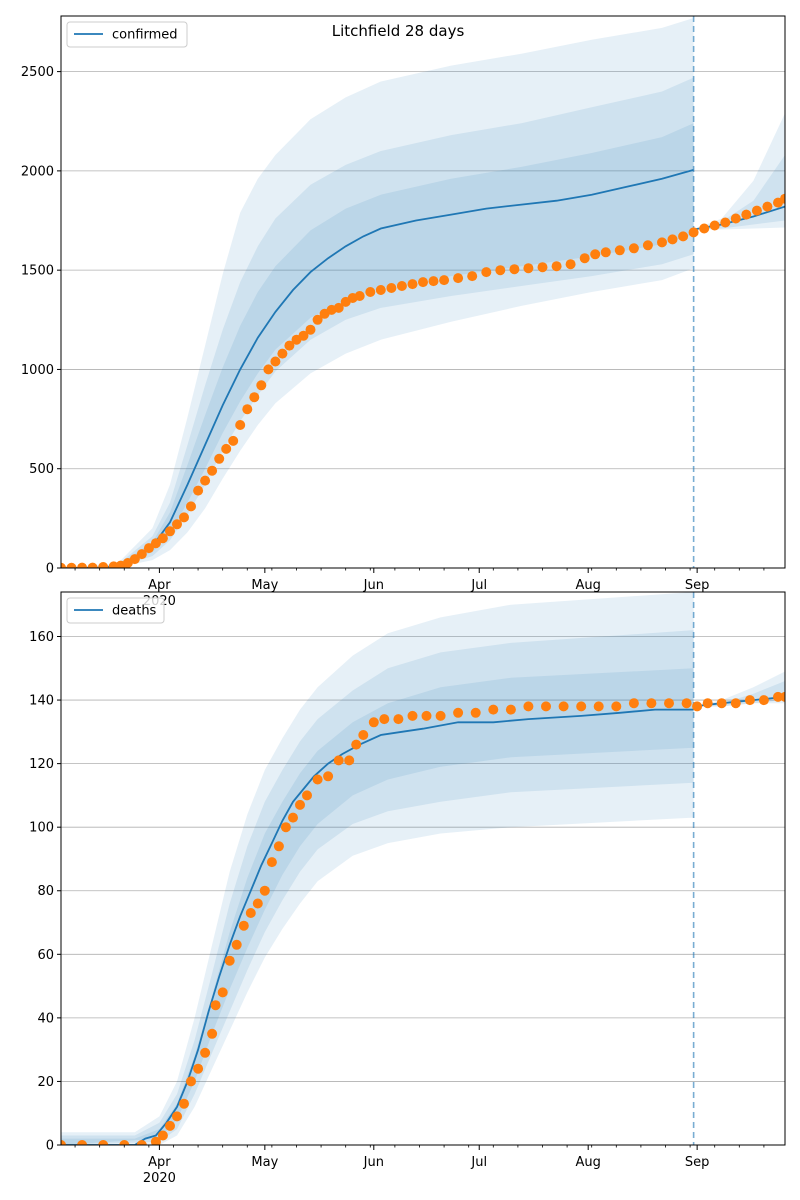 This screenshot has width=800, height=1200. I want to click on y-tick-label: 160, so click(41, 637).